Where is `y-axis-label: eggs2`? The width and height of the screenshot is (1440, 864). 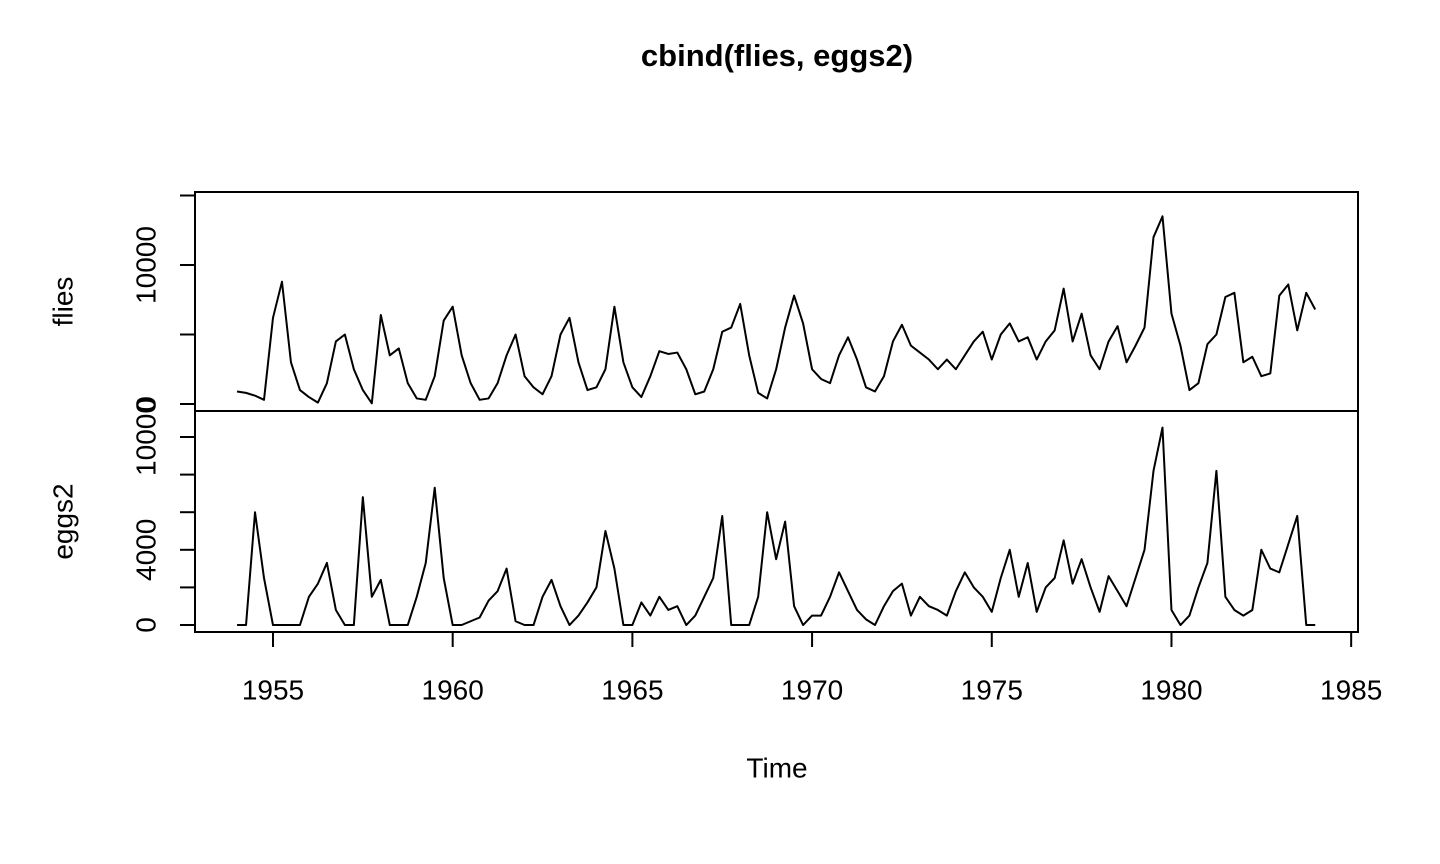 y-axis-label: eggs2 is located at coordinates (62, 521).